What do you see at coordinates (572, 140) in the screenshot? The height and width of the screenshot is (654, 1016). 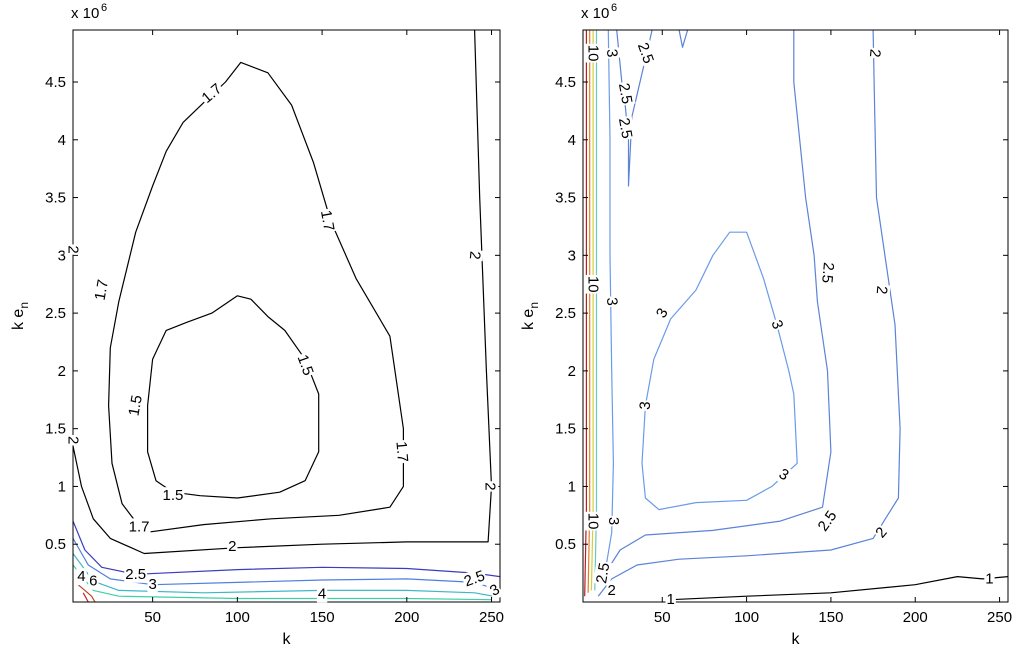 I see `y-tick-label: 4` at bounding box center [572, 140].